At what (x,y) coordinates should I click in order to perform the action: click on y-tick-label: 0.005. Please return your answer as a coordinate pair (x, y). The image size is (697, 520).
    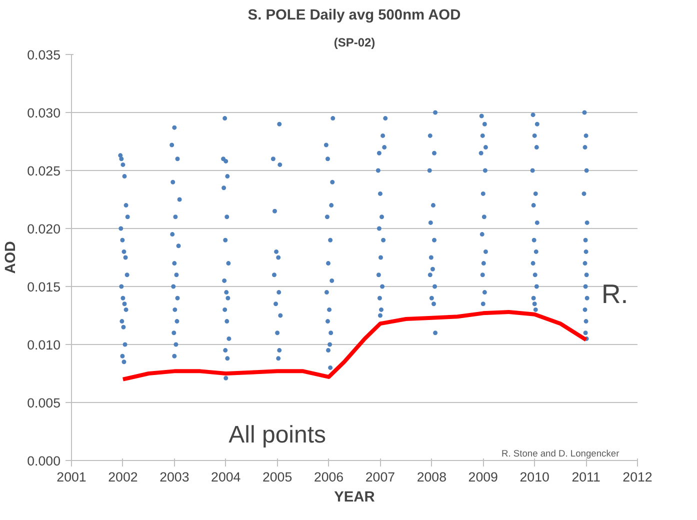
    Looking at the image, I should click on (44, 403).